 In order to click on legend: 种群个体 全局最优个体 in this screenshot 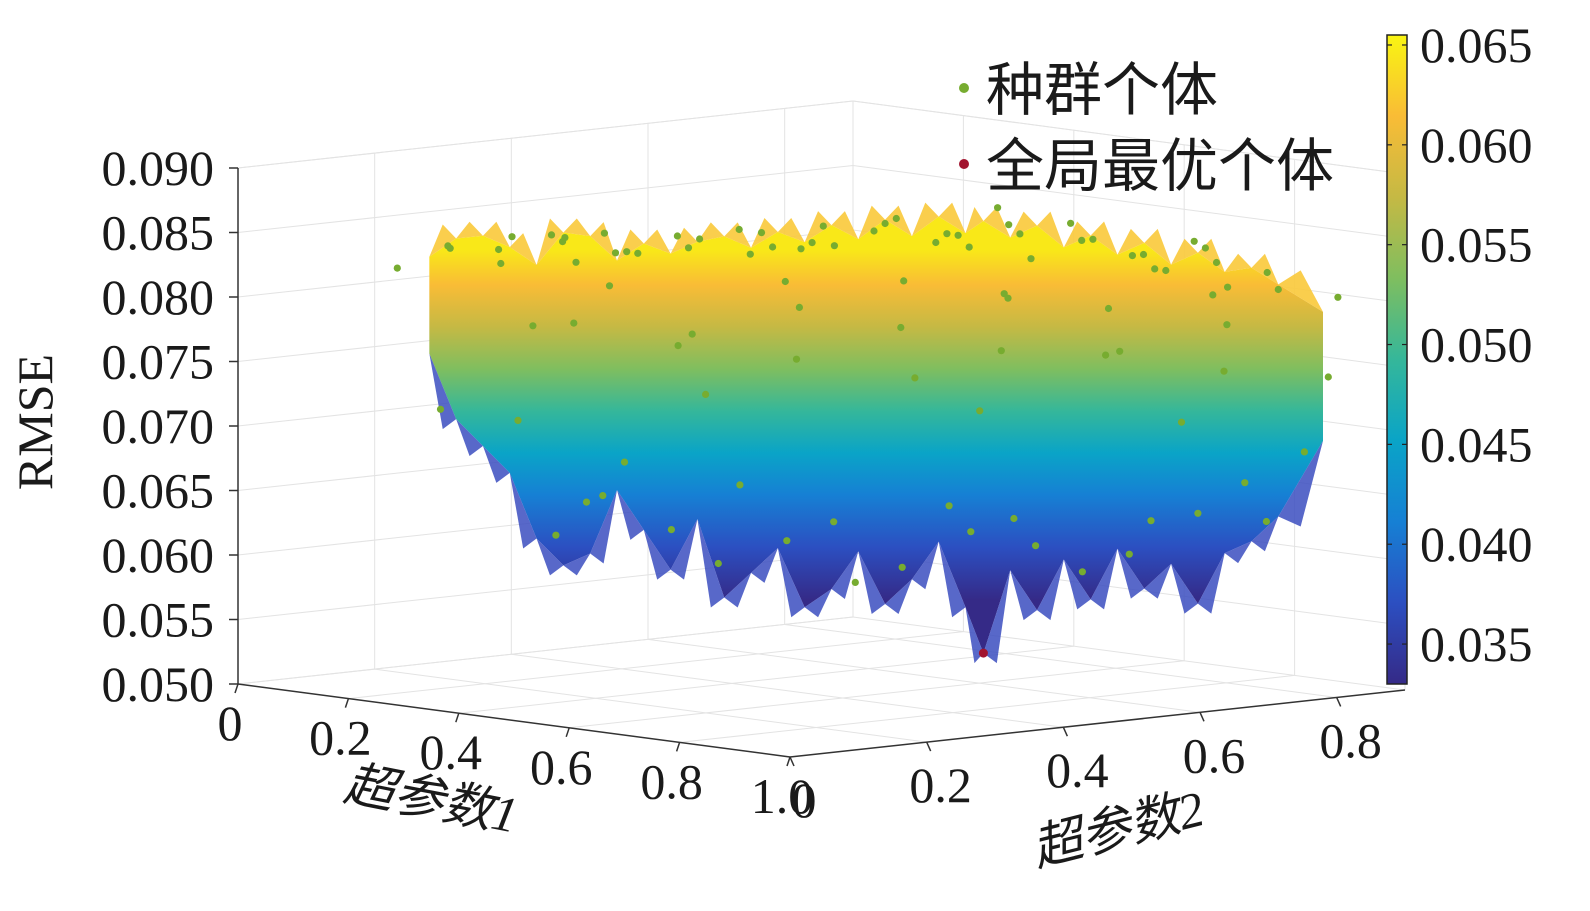, I will do `click(1146, 128)`.